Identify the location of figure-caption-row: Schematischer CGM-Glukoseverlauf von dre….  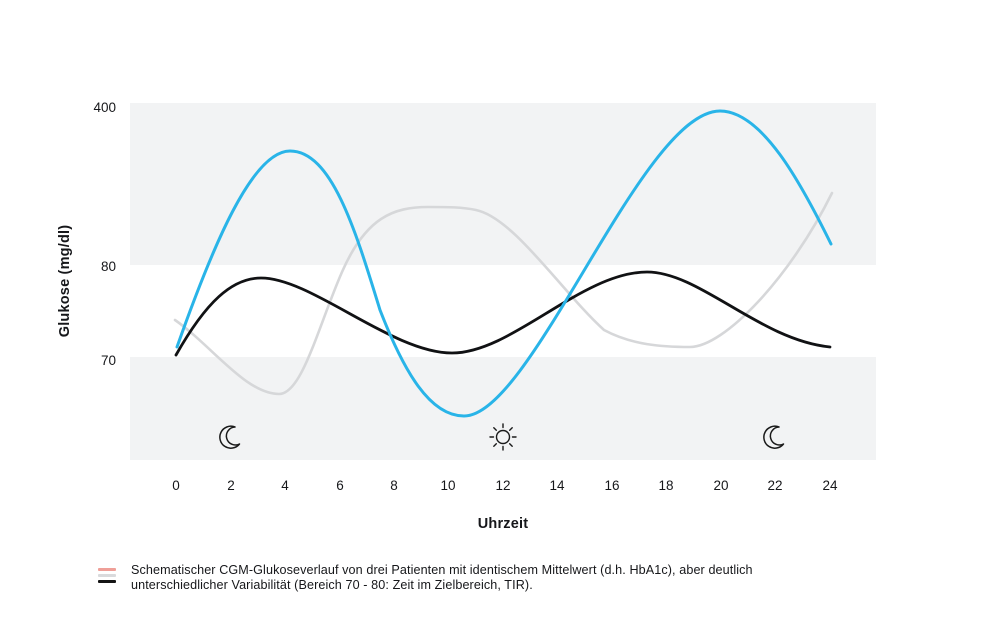
(425, 577).